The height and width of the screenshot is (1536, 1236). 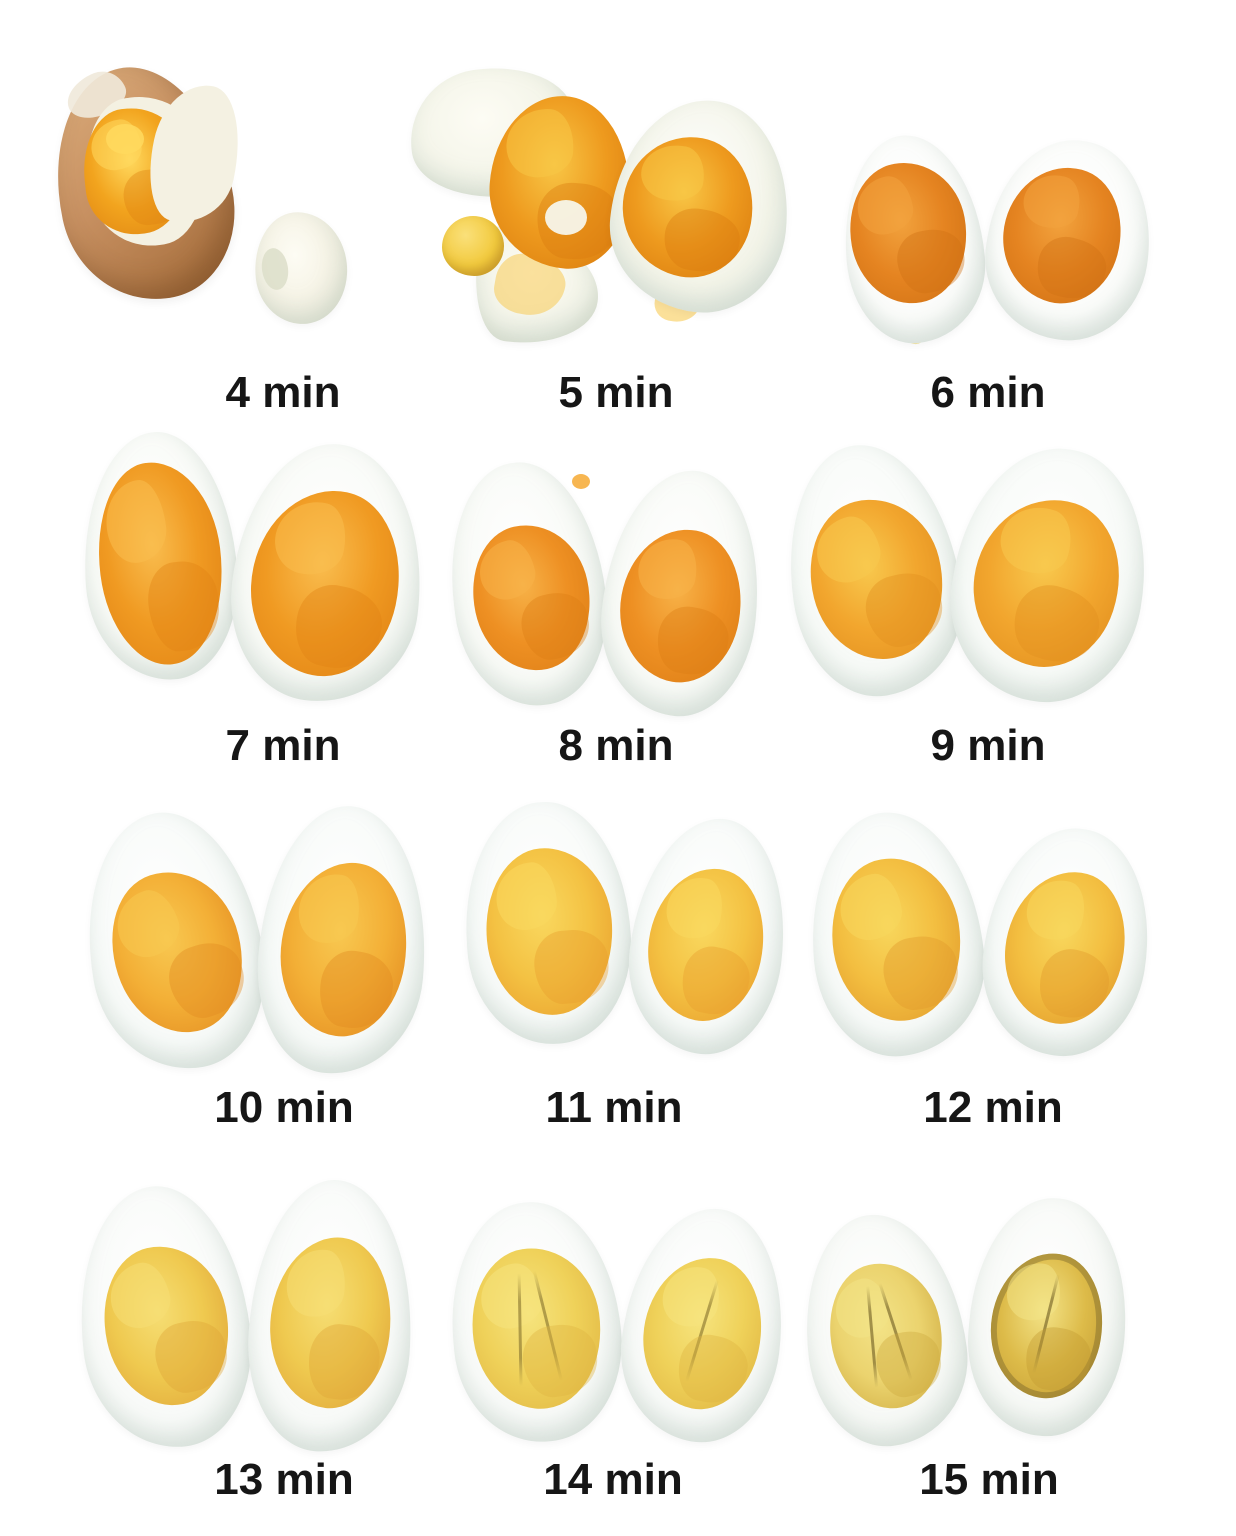 I want to click on yolk-bead, so click(x=473, y=246).